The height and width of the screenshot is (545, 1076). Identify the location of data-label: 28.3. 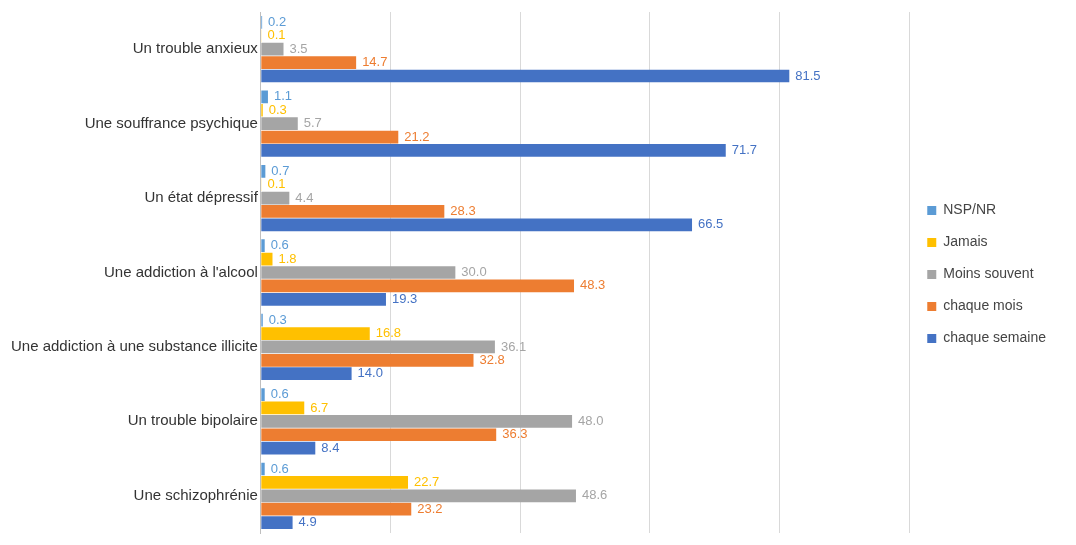
(463, 211).